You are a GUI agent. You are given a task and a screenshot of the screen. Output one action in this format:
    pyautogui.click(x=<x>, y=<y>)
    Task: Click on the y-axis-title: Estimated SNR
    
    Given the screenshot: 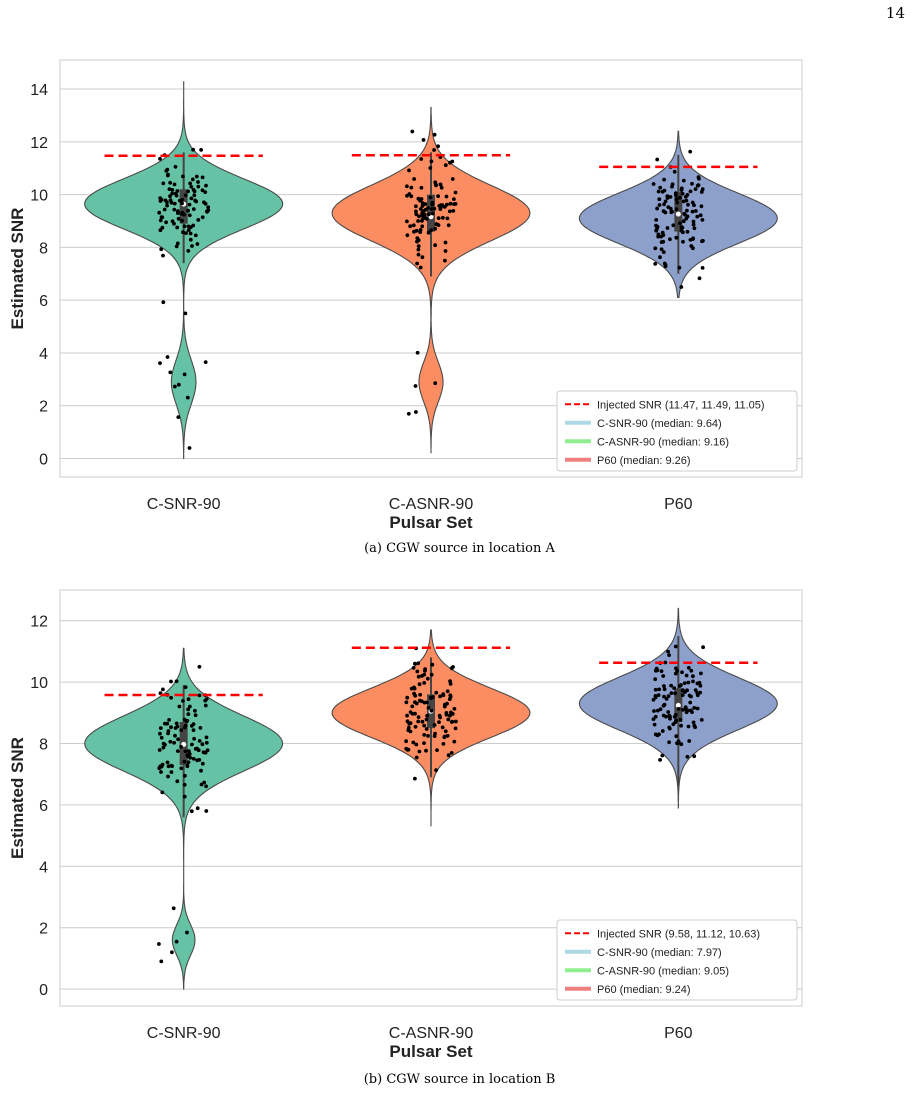 What is the action you would take?
    pyautogui.click(x=17, y=269)
    